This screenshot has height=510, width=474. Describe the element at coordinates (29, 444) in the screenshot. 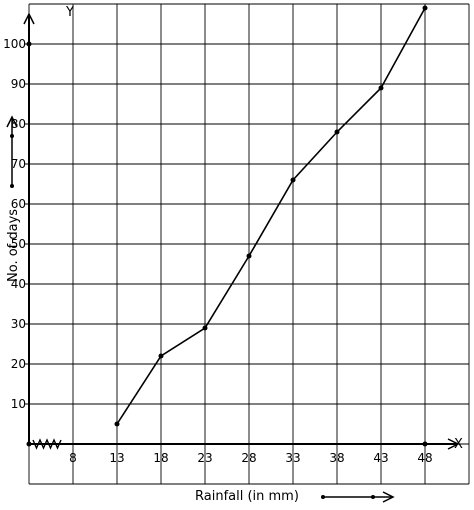

I see `origin-dot` at that location.